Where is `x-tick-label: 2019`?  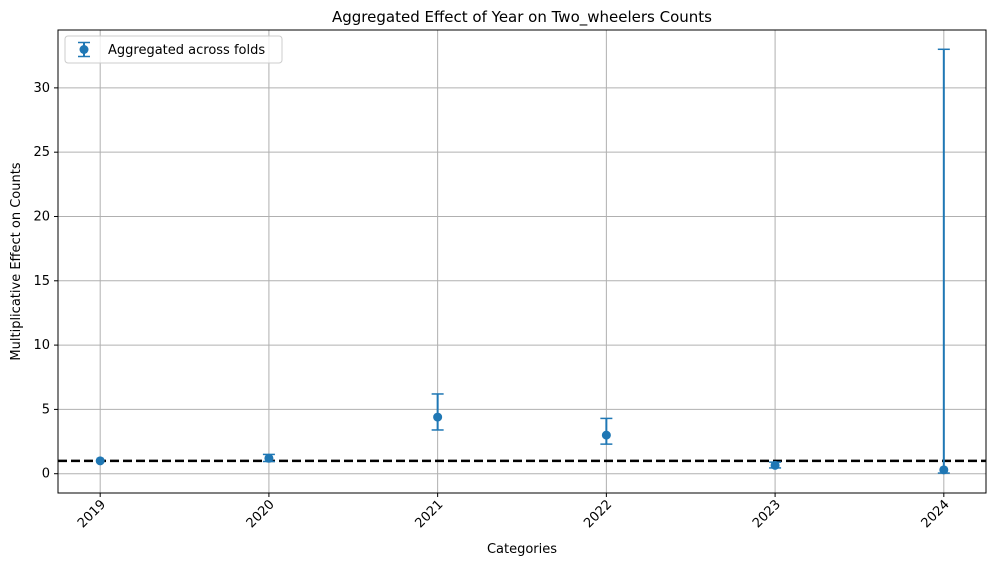 x-tick-label: 2019 is located at coordinates (92, 514).